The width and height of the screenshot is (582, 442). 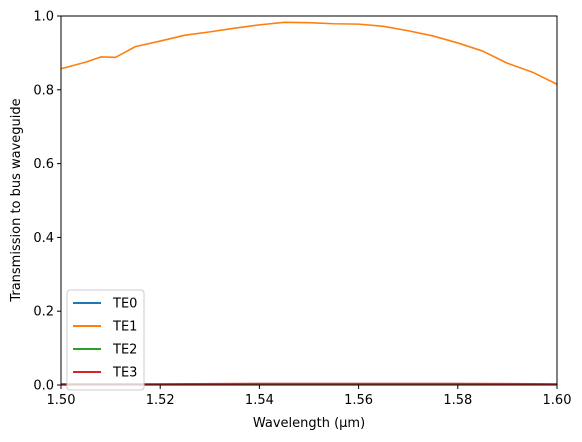 What do you see at coordinates (43, 90) in the screenshot?
I see `y-tick-label: 0.8` at bounding box center [43, 90].